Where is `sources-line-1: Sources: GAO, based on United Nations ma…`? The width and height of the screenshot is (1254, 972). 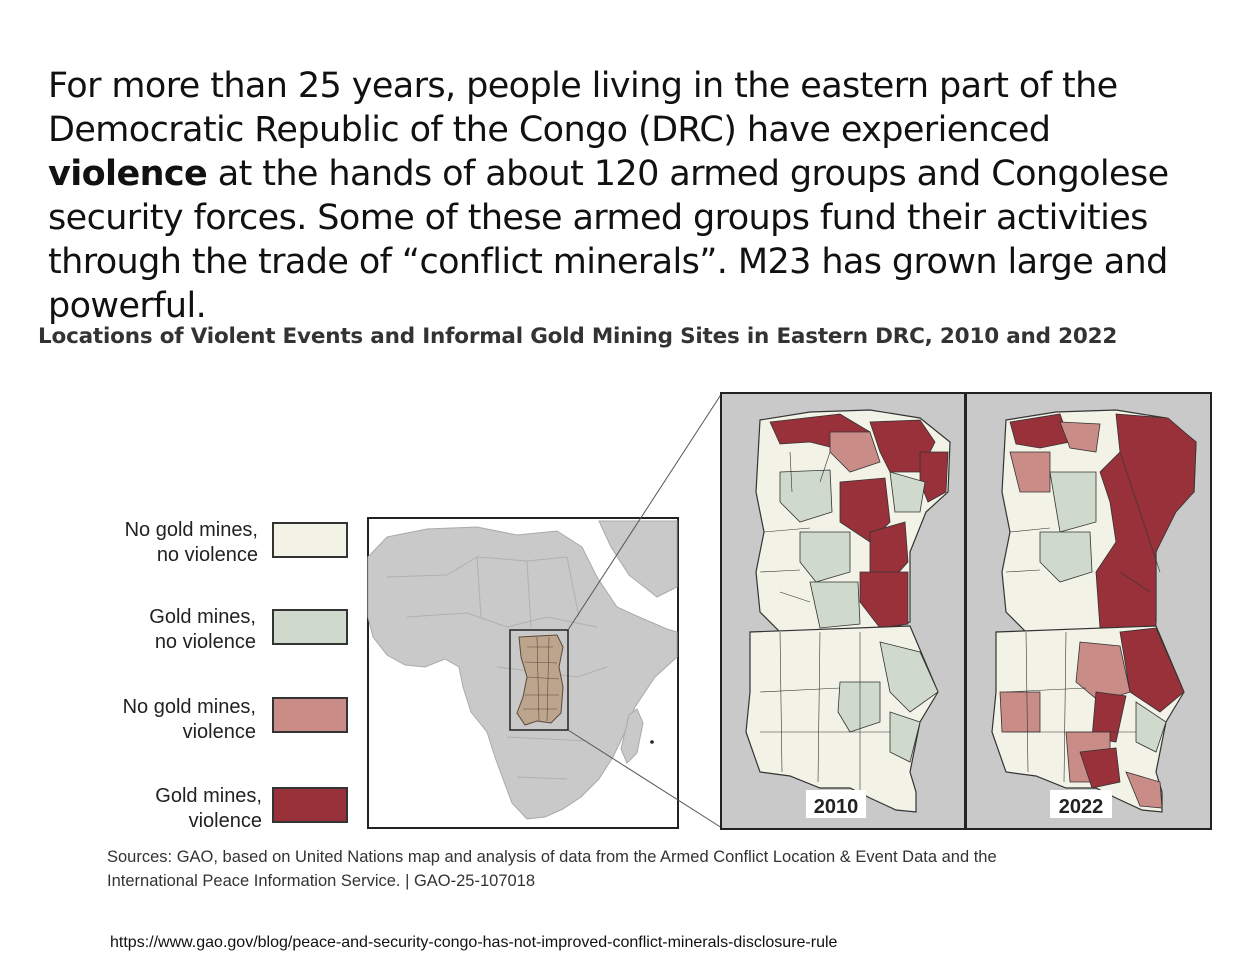 sources-line-1: Sources: GAO, based on United Nations ma… is located at coordinates (552, 857).